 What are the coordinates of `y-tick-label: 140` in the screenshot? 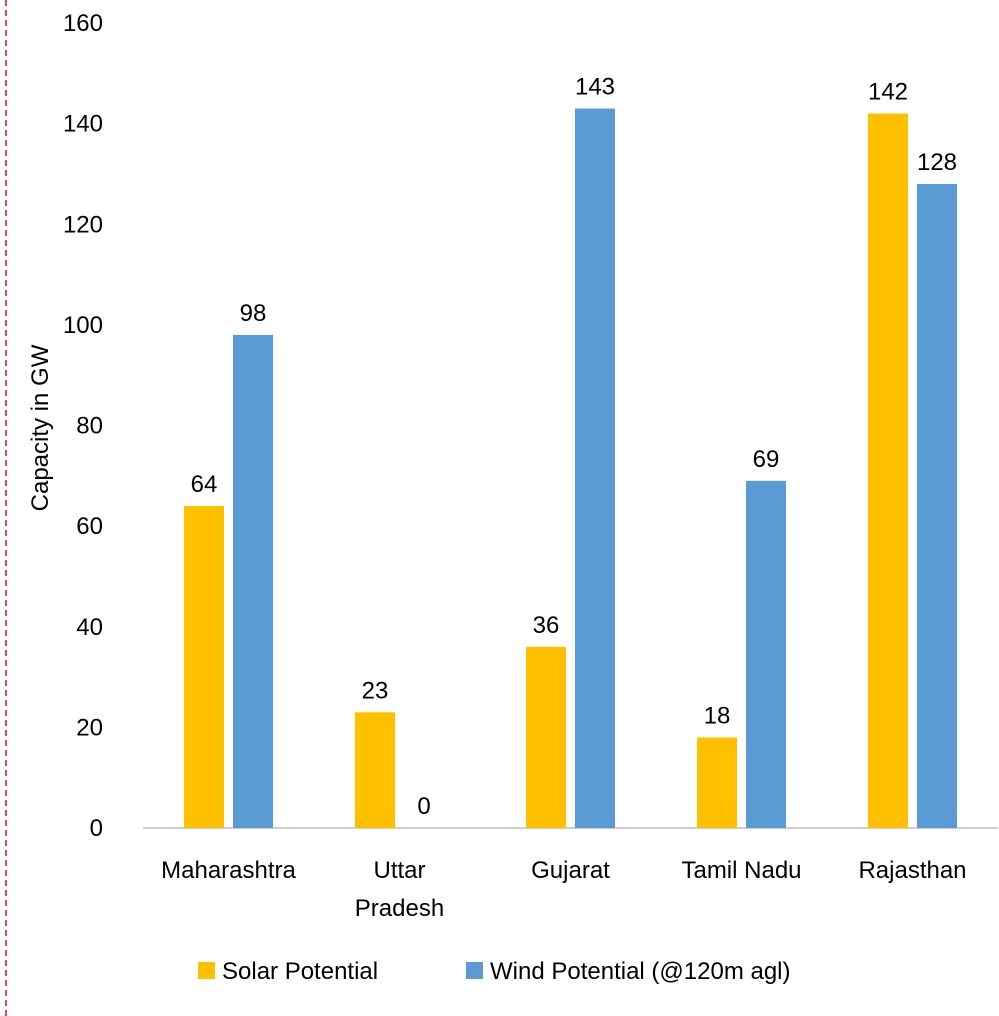 It's located at (83, 124).